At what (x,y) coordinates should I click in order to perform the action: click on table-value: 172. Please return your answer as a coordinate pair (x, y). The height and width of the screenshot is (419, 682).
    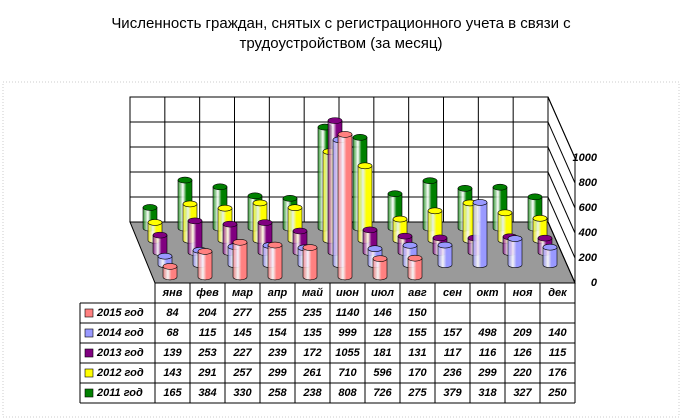
    Looking at the image, I should click on (312, 353).